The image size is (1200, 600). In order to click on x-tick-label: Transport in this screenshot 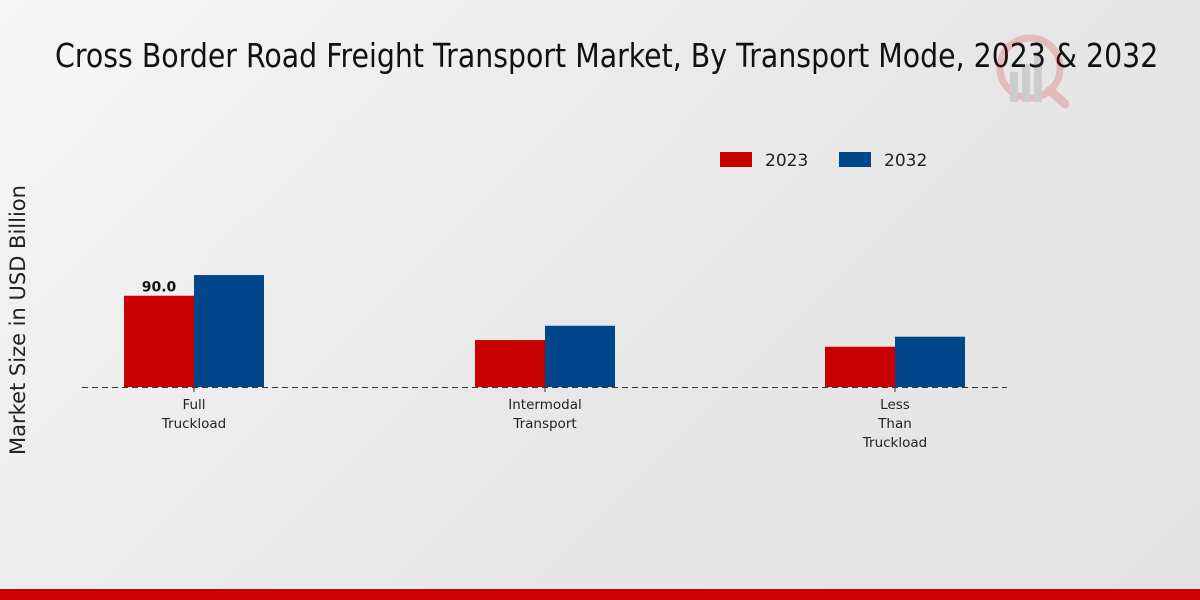, I will do `click(544, 424)`.